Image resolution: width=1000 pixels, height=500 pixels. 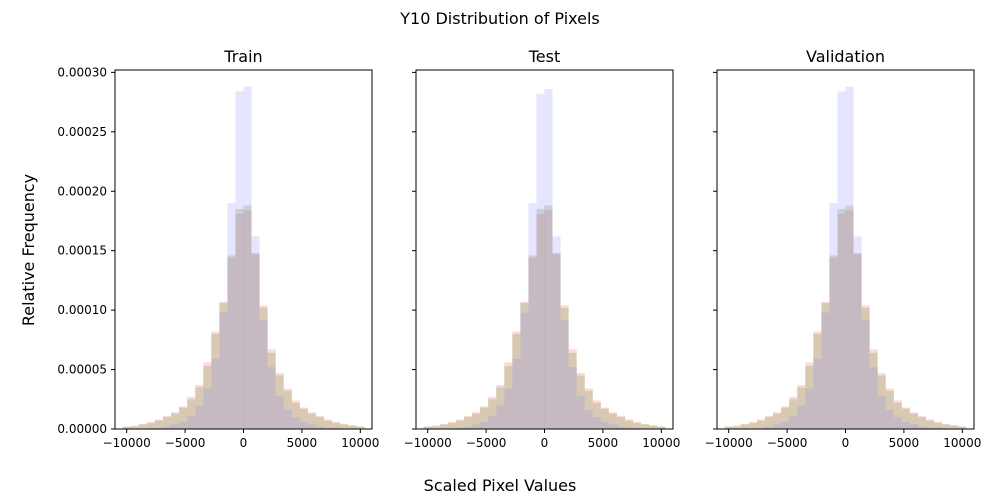 What do you see at coordinates (787, 443) in the screenshot?
I see `x-tick-label: −5000` at bounding box center [787, 443].